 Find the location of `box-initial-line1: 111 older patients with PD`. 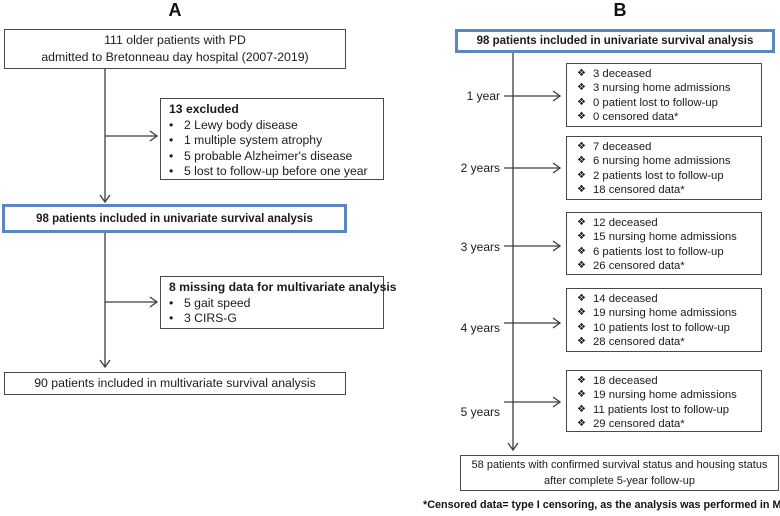

box-initial-line1: 111 older patients with PD is located at coordinates (175, 40).